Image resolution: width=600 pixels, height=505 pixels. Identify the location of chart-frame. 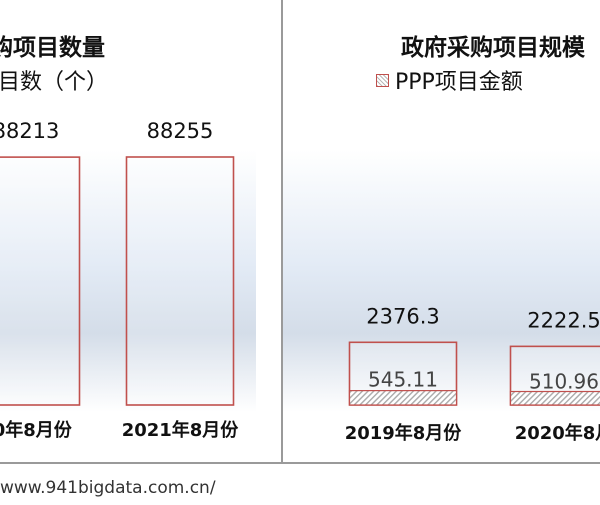
(300, 463).